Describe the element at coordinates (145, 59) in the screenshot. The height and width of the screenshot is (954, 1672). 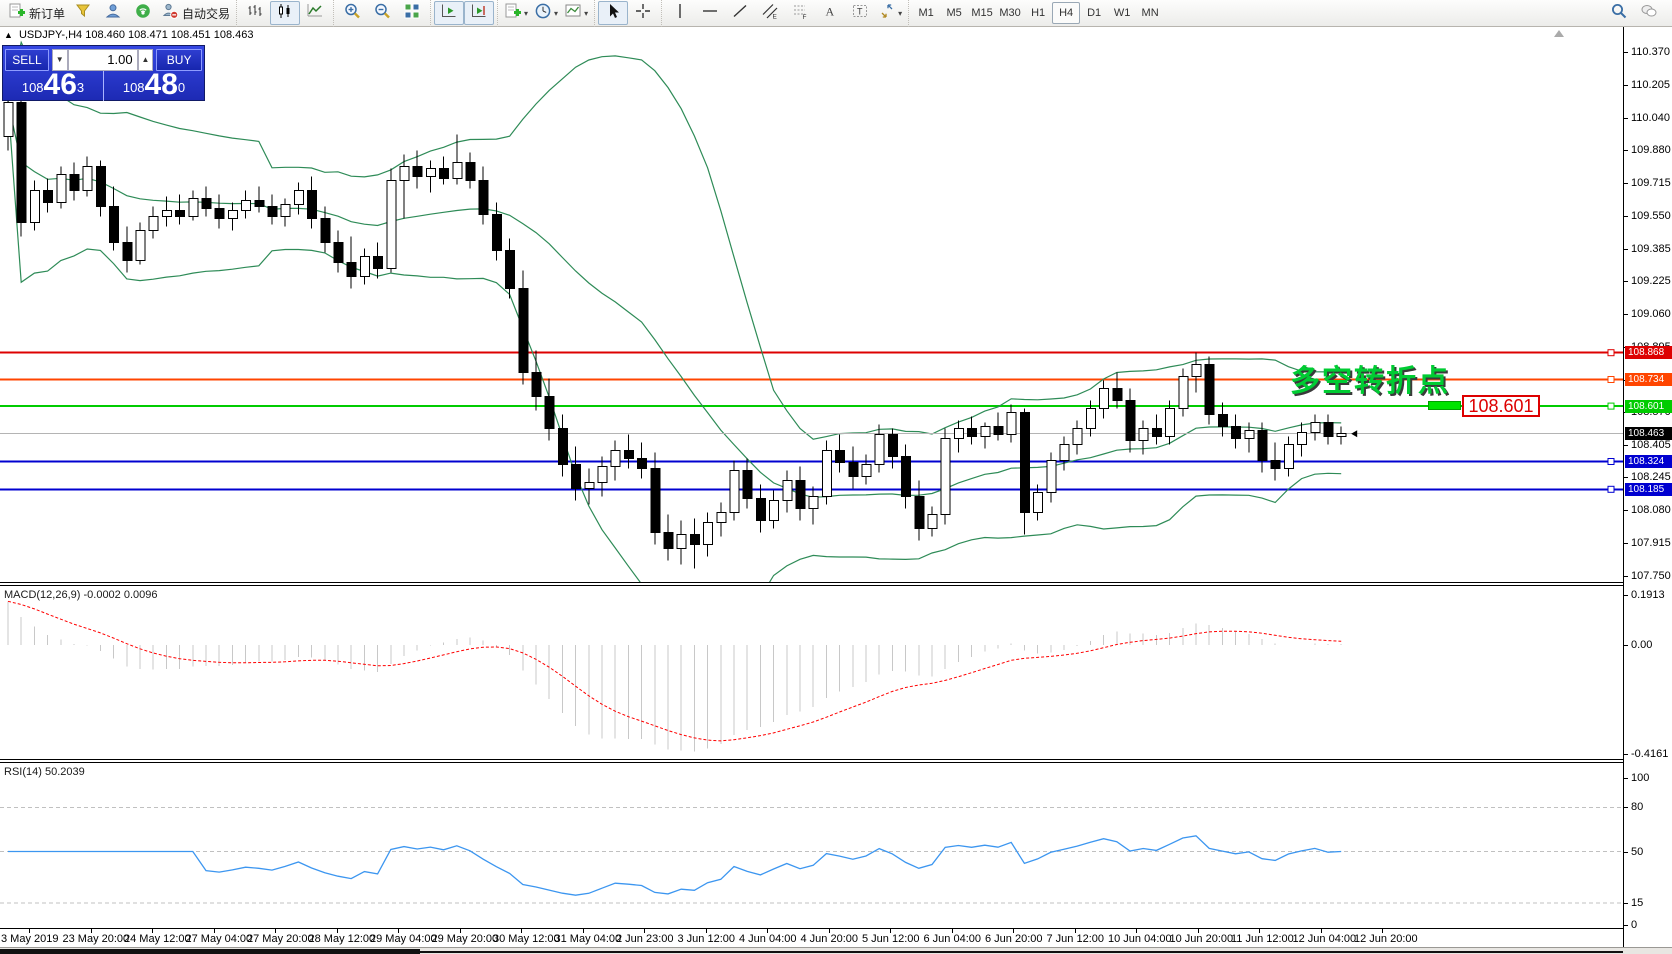
I see `volume-up-button: ▲` at that location.